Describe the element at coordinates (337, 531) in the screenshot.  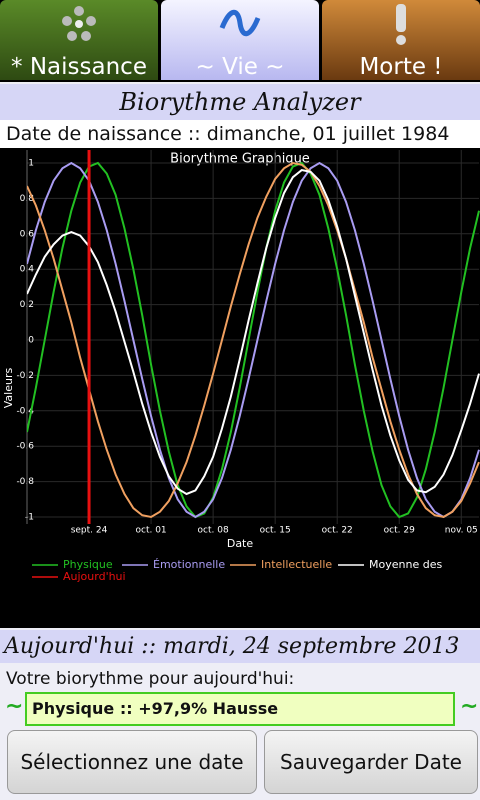
I see `x-tick-label: oct. 22` at that location.